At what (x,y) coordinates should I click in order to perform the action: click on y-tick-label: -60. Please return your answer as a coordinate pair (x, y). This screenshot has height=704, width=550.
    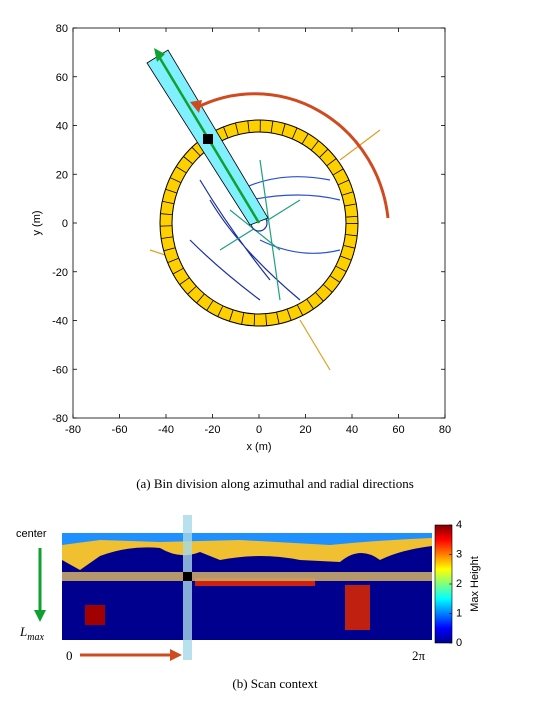
    Looking at the image, I should click on (60, 370).